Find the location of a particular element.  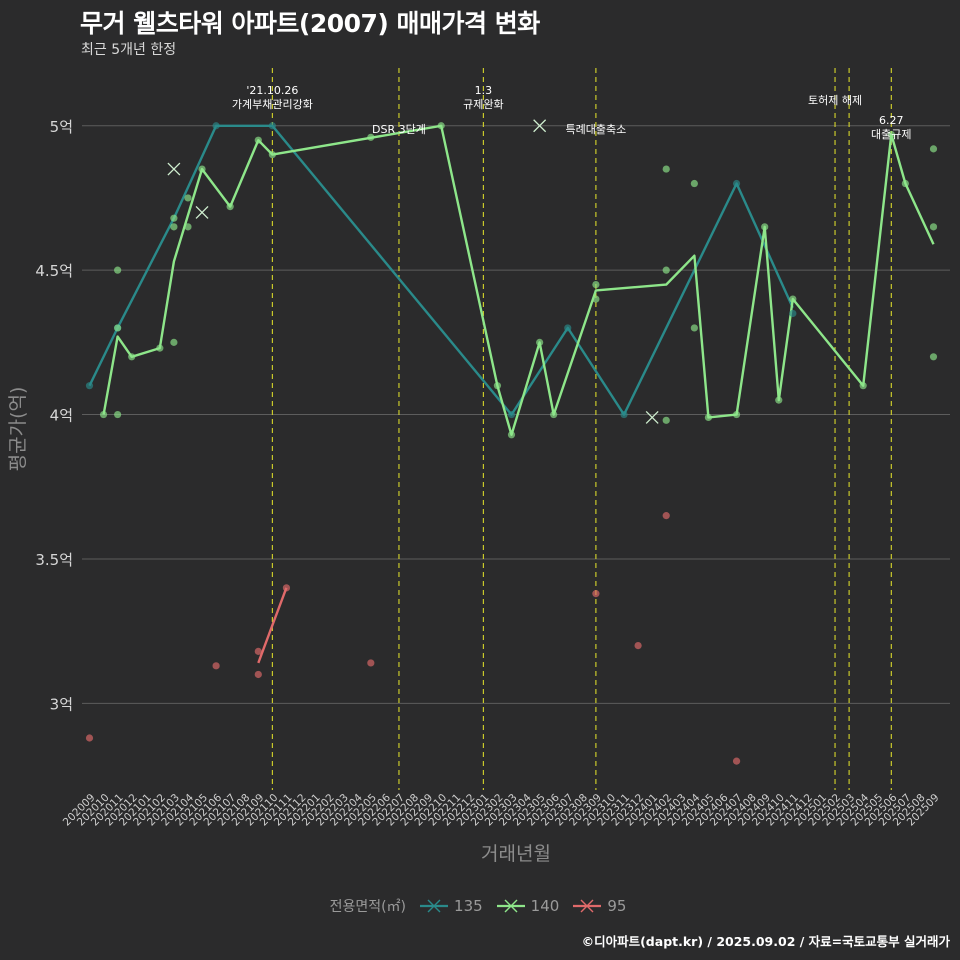

y-tick-label: 3.5억 is located at coordinates (54, 560).